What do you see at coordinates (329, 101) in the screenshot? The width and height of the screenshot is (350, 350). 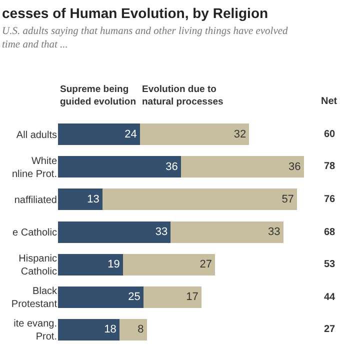 I see `text: Net` at bounding box center [329, 101].